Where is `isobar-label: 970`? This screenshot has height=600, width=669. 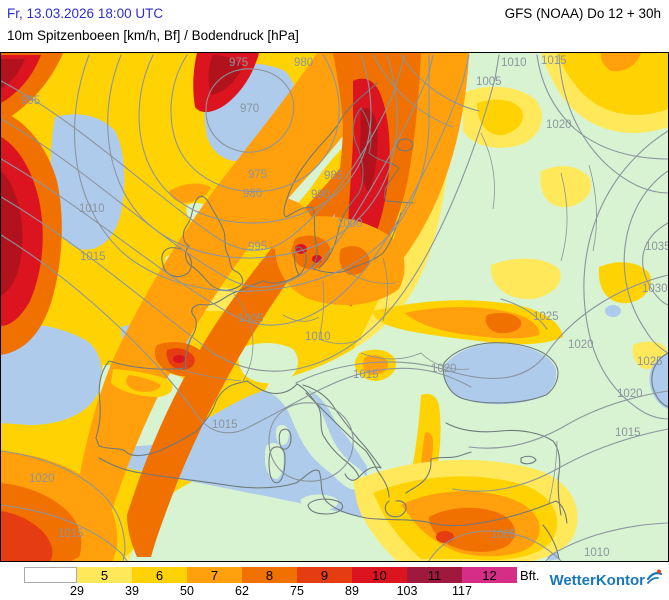
isobar-label: 970 is located at coordinates (249, 109).